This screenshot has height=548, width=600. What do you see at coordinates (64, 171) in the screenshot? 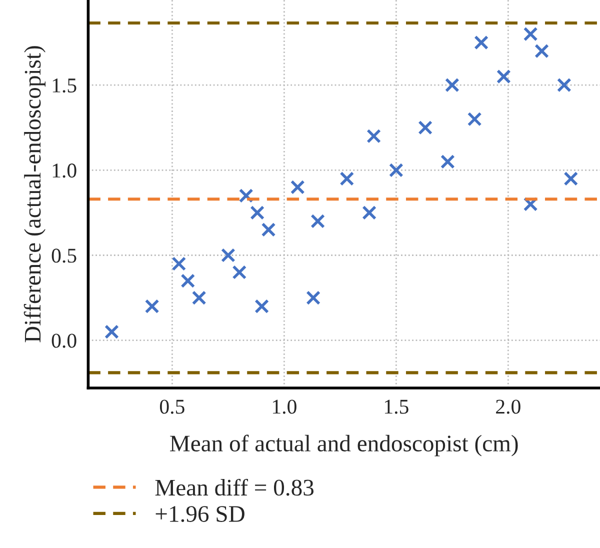
I see `y-tick-label: 1.0` at bounding box center [64, 171].